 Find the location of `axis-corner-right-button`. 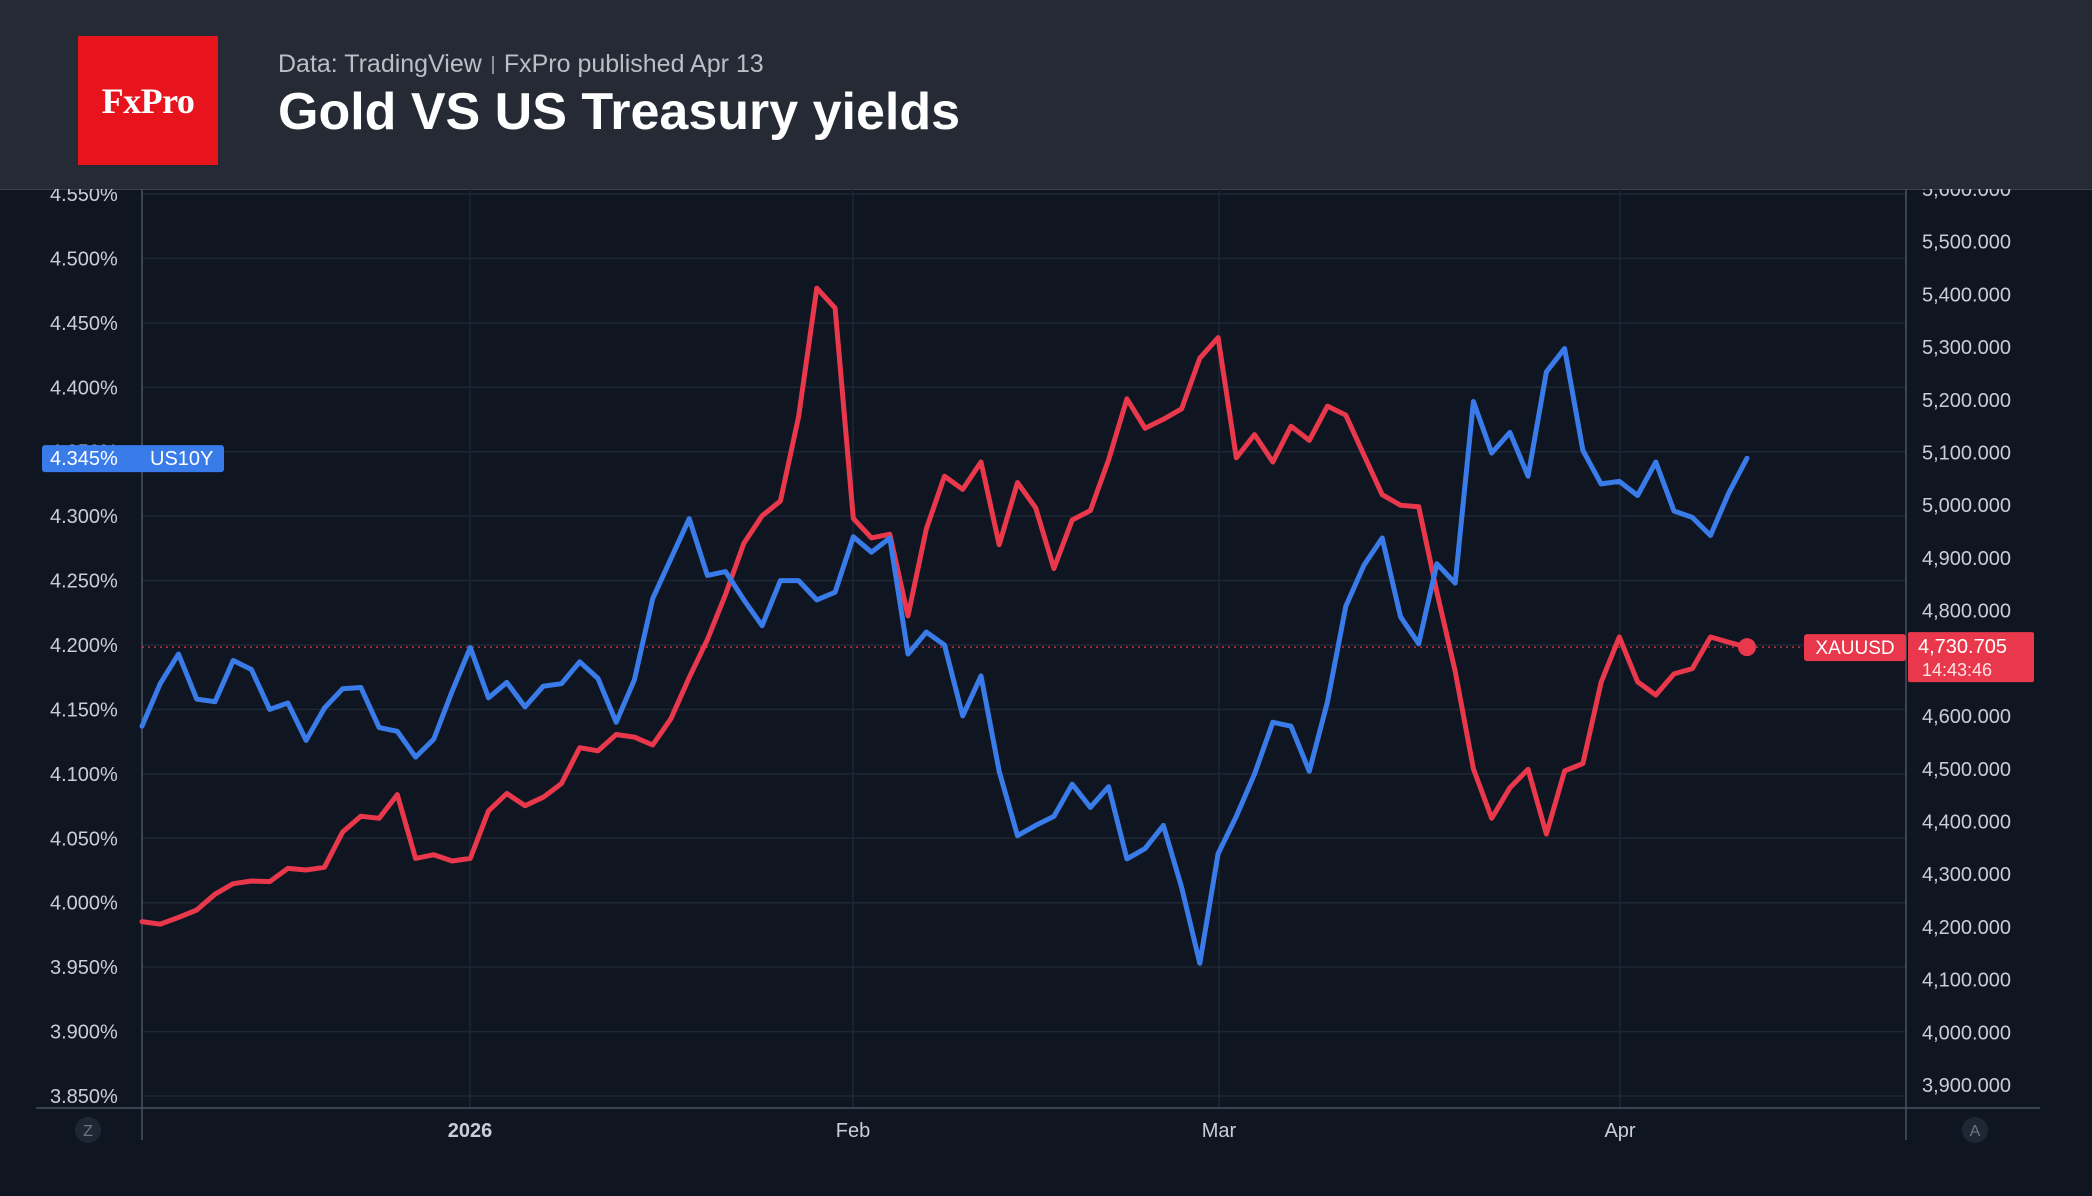

axis-corner-right-button is located at coordinates (1975, 1130).